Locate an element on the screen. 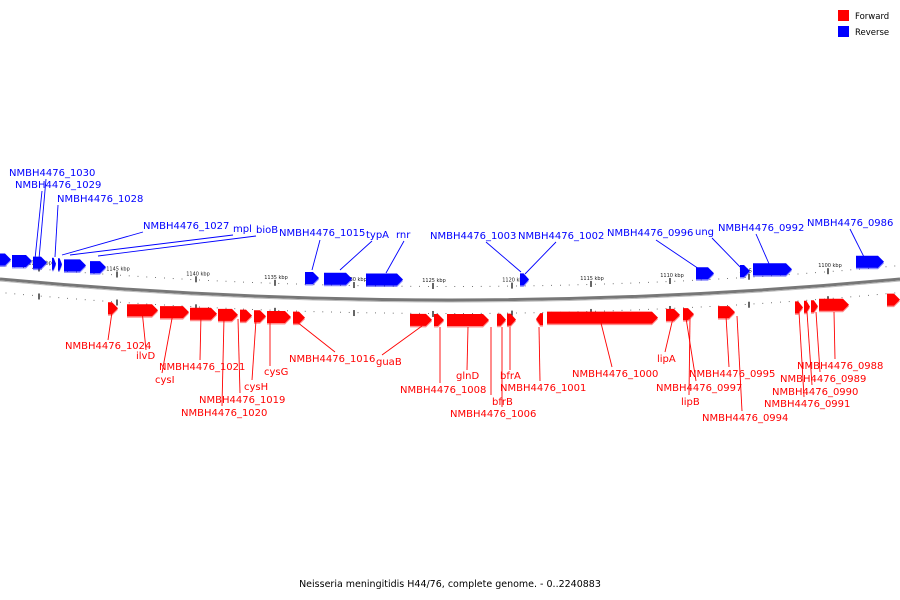 The width and height of the screenshot is (900, 600). gene-label-reverse: rnr is located at coordinates (403, 235).